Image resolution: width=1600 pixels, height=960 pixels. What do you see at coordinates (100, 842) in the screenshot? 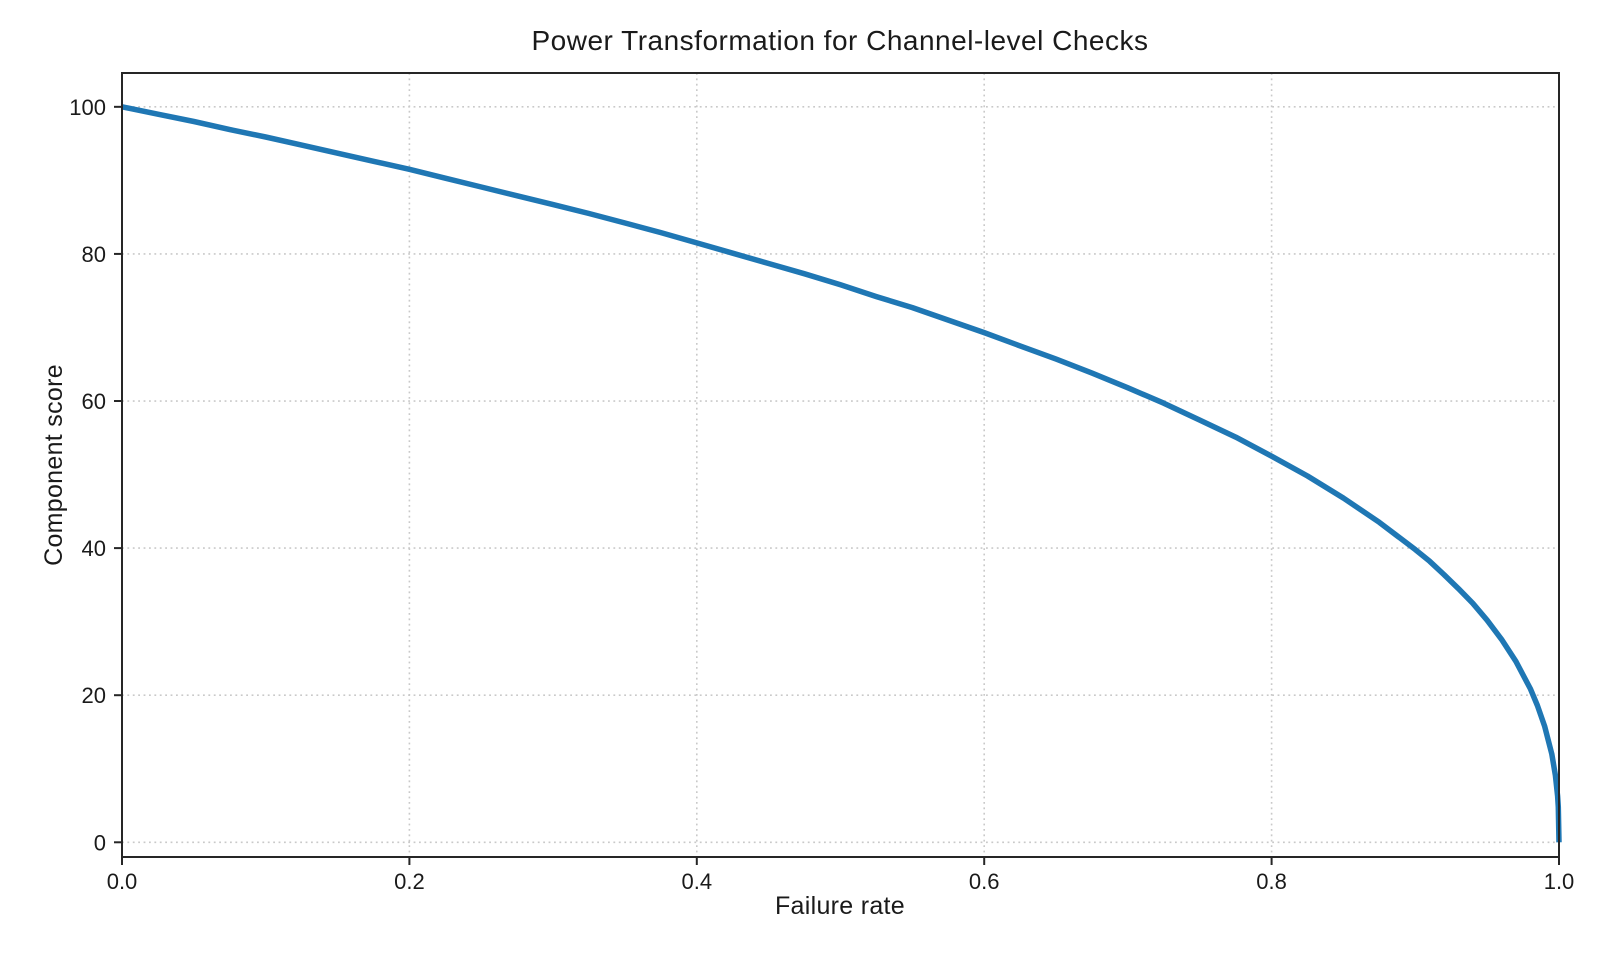
I see `y-tick-label: 0` at bounding box center [100, 842].